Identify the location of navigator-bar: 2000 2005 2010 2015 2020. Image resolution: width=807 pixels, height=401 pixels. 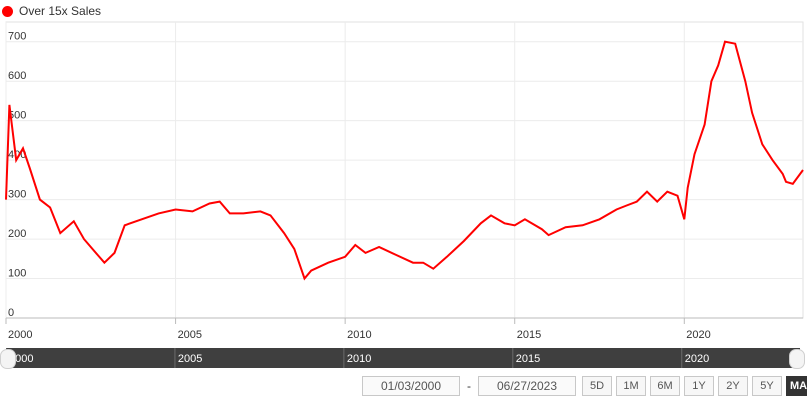
(402, 358).